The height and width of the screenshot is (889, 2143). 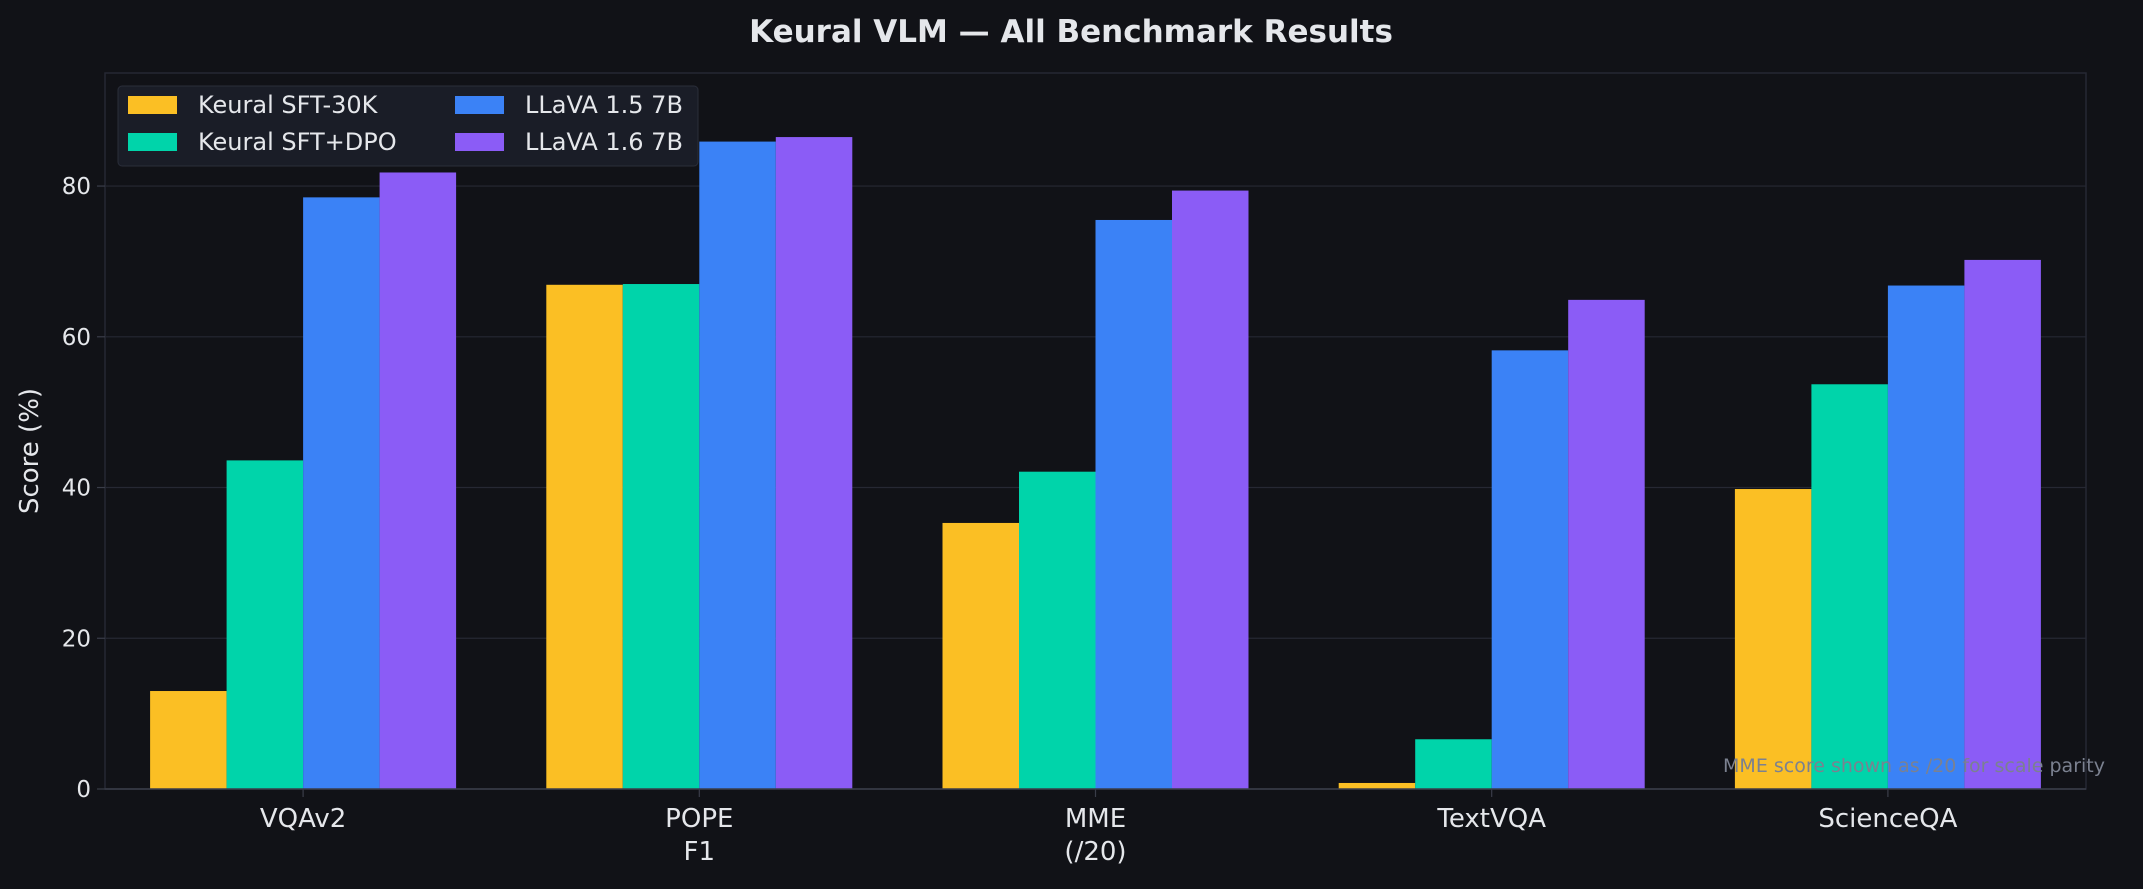 I want to click on x-tick-label: F1, so click(x=700, y=852).